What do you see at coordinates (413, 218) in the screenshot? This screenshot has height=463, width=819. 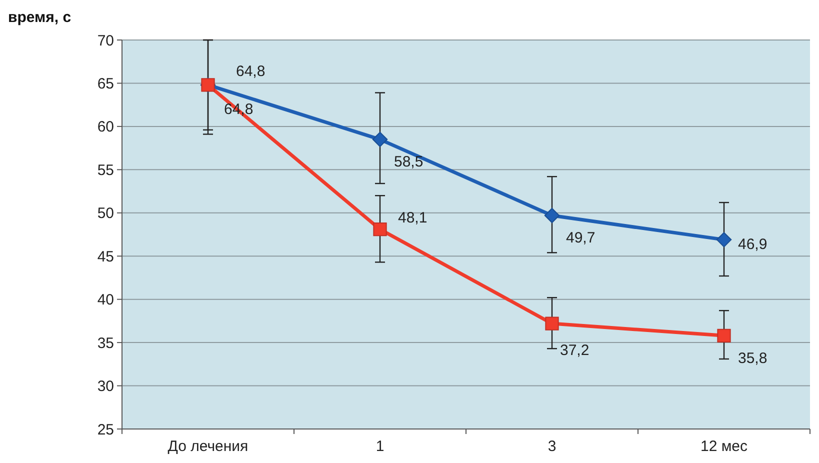 I see `data-label: 48,1` at bounding box center [413, 218].